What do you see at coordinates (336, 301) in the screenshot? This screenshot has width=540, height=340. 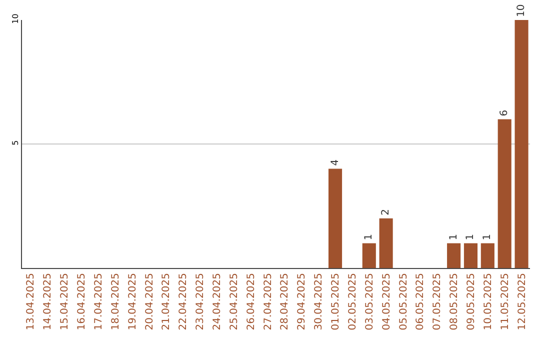 I see `x-tick-label: 01.05.2025` at bounding box center [336, 301].